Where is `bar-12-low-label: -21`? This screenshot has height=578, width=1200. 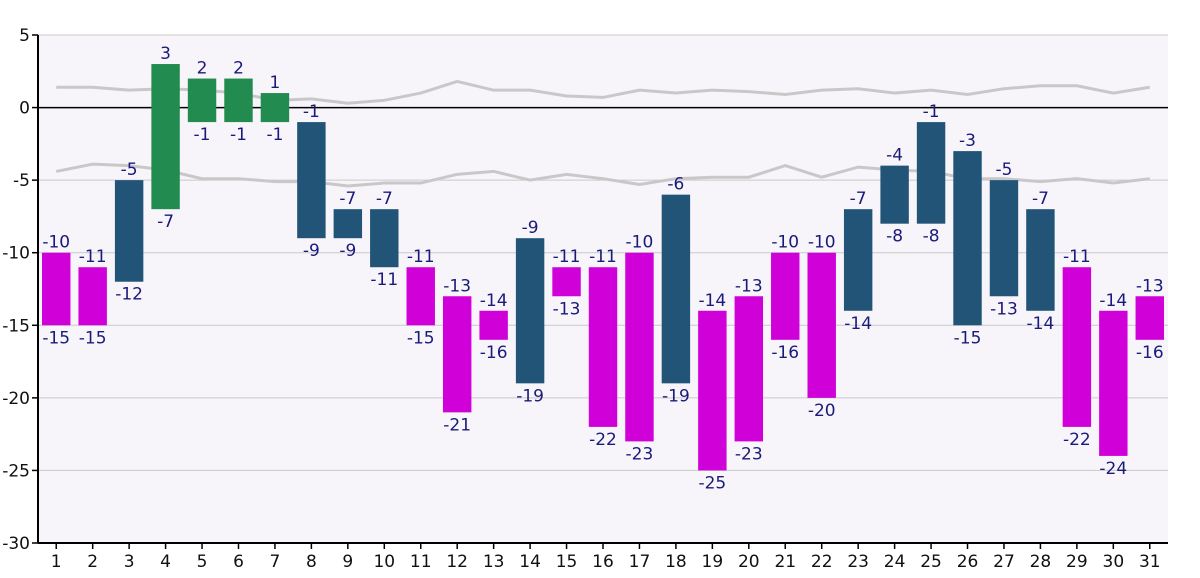
bar-12-low-label: -21 is located at coordinates (457, 425).